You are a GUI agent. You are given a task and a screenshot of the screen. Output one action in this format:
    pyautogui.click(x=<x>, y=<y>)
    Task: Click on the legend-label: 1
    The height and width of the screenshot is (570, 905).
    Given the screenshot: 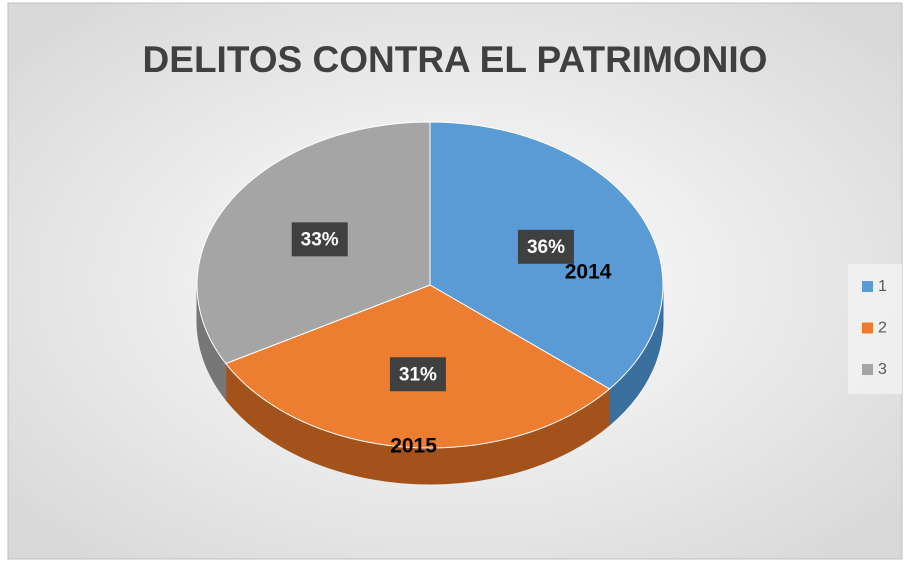 What is the action you would take?
    pyautogui.click(x=882, y=286)
    